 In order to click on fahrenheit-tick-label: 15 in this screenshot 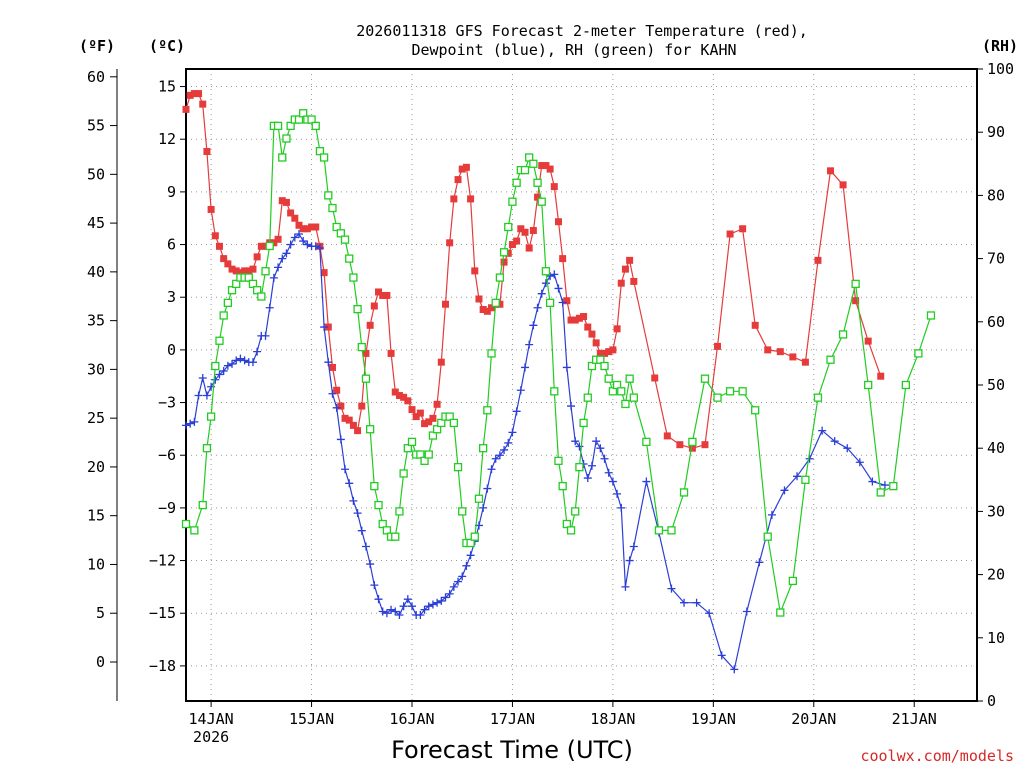, I will do `click(96, 516)`.